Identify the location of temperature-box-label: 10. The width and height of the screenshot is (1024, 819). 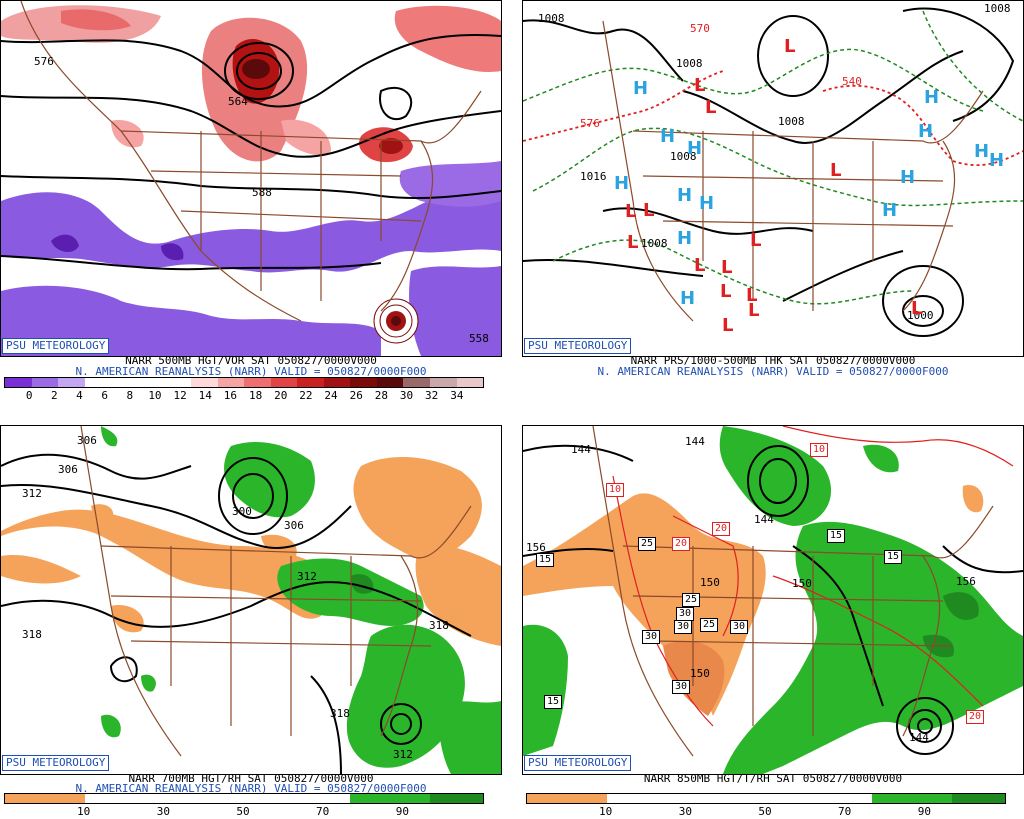
(615, 490).